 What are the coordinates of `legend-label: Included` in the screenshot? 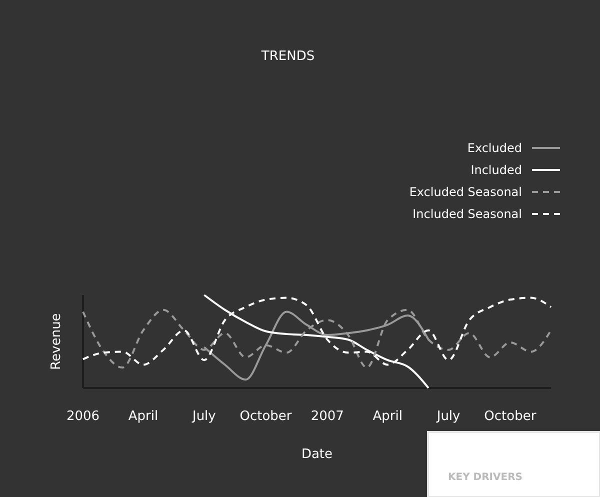 It's located at (496, 170).